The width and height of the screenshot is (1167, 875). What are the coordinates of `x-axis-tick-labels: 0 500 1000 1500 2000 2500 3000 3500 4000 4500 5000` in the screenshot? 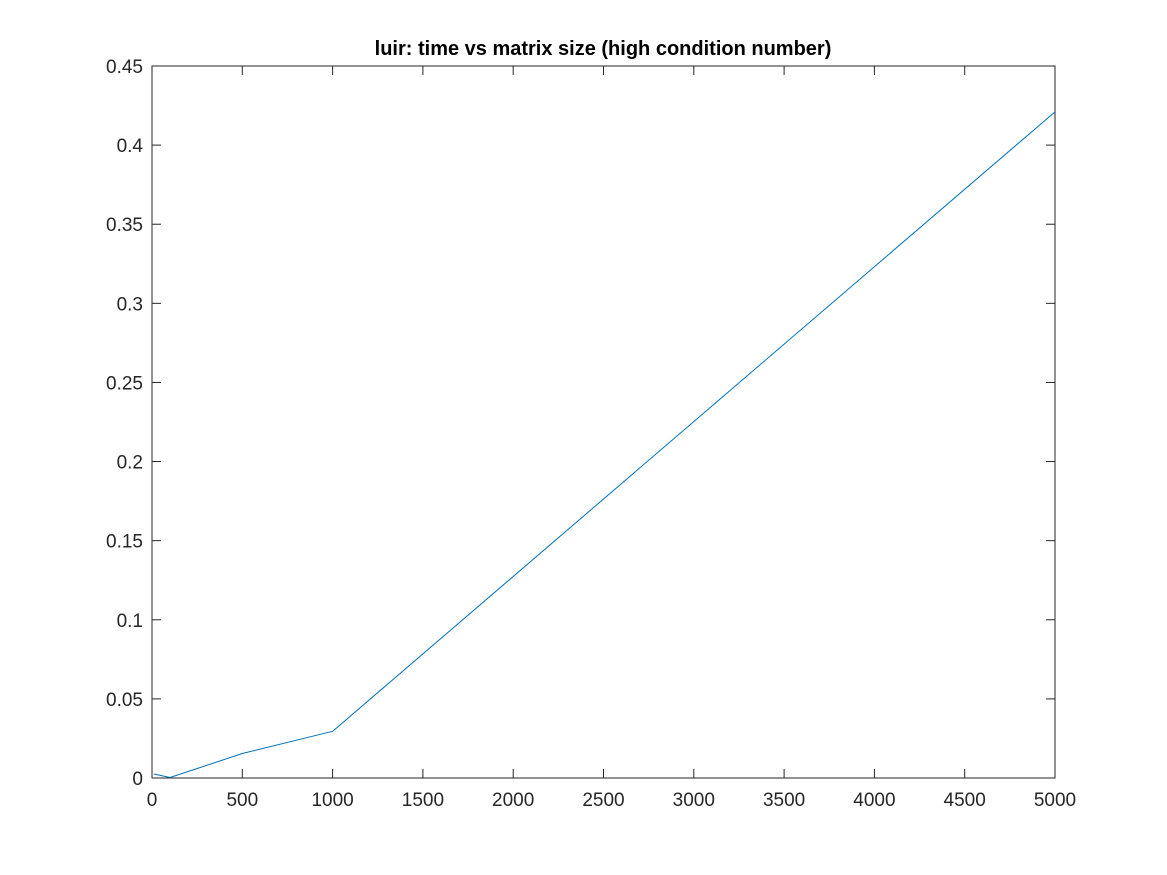 It's located at (611, 800).